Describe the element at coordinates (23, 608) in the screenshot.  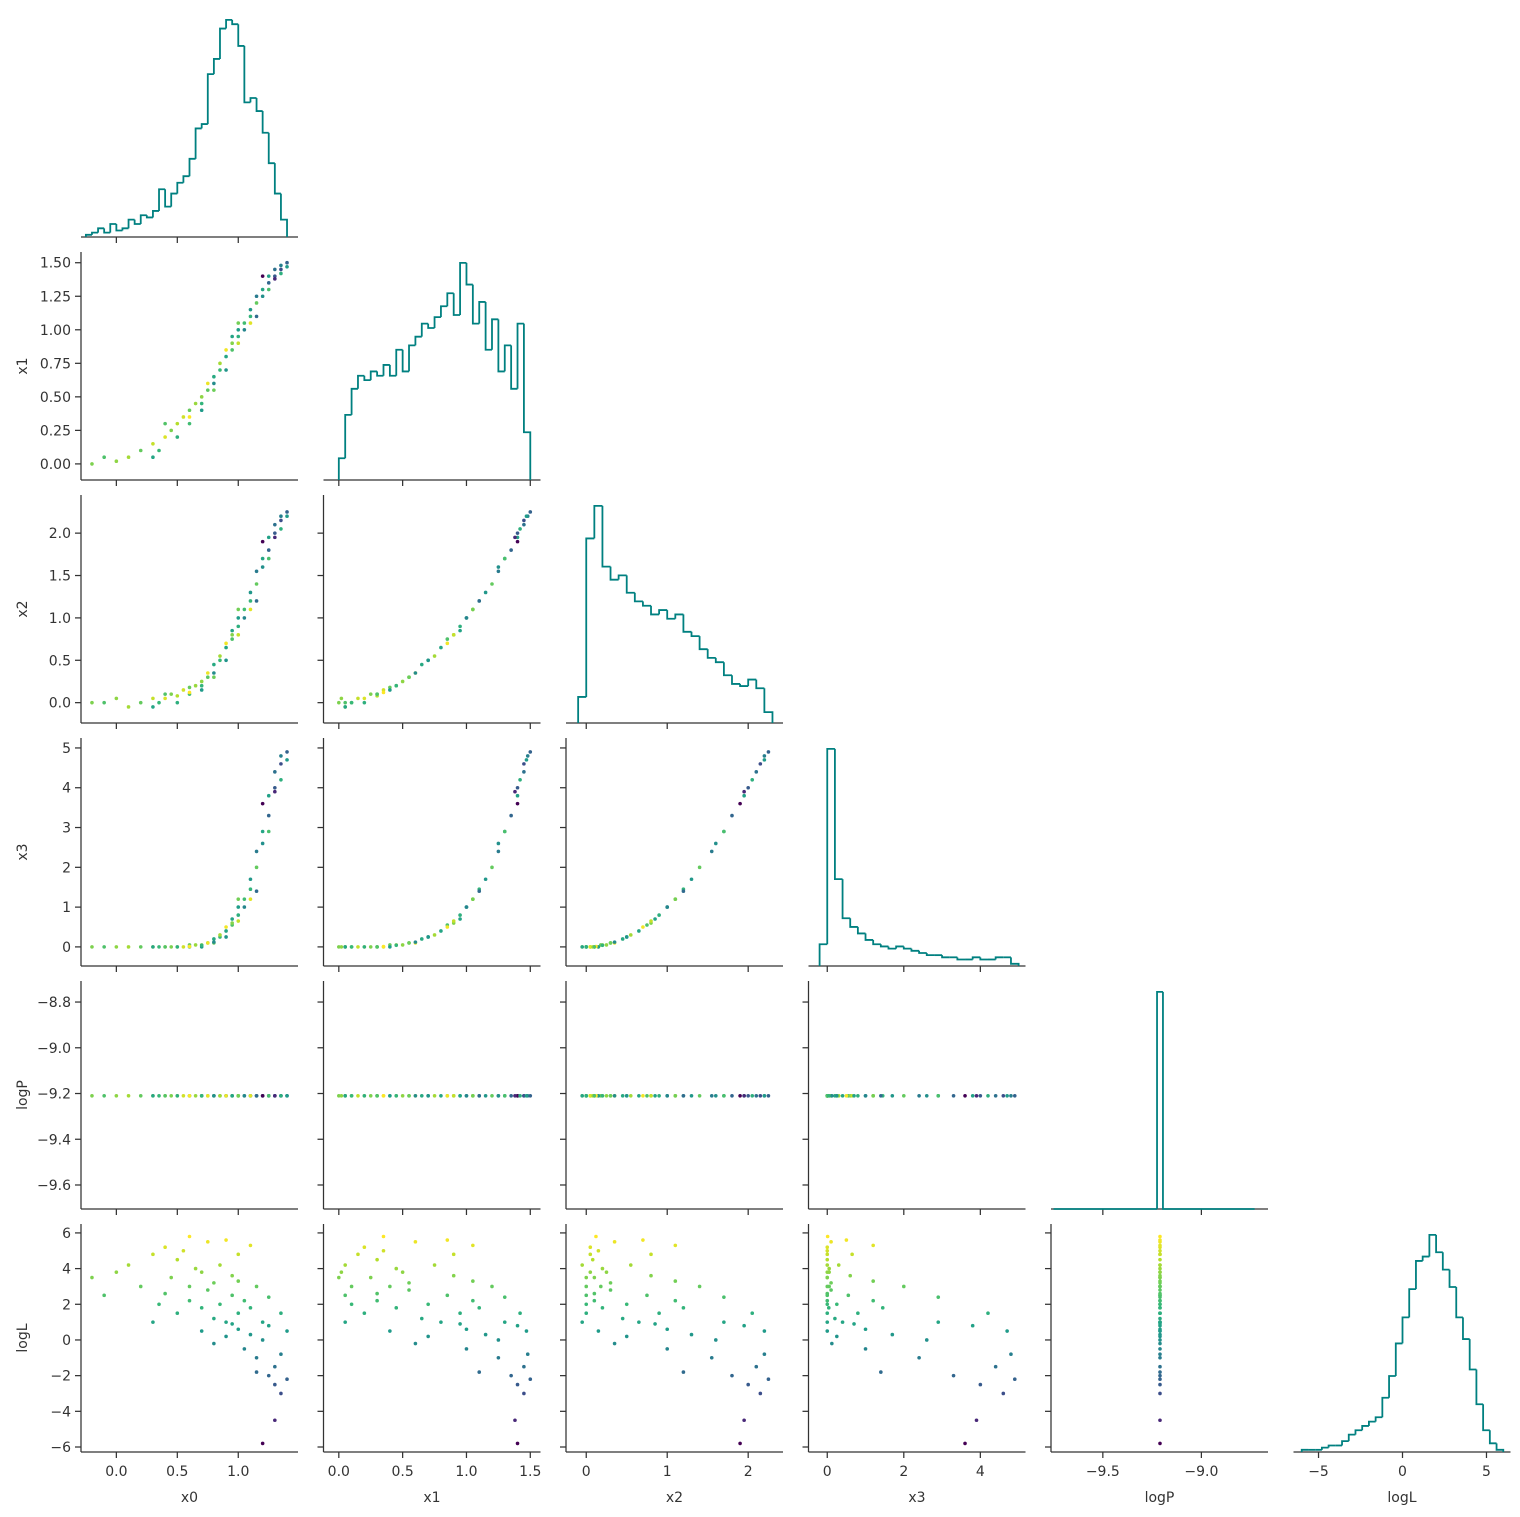
I see `y-axis-label: x2` at that location.